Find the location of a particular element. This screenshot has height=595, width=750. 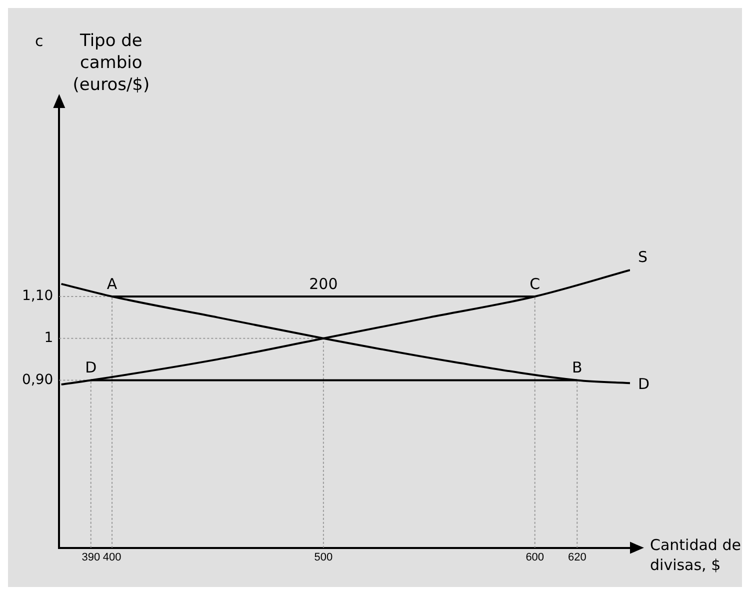

x-axis-title: Cantidad de divisas, $ is located at coordinates (695, 555).